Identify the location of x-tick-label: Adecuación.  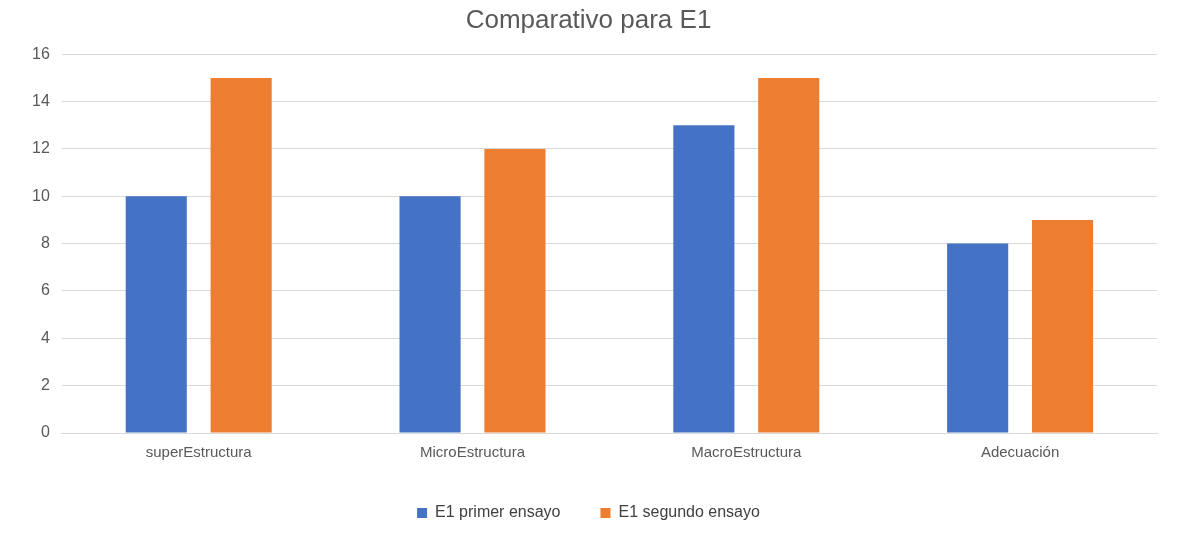
(1020, 452).